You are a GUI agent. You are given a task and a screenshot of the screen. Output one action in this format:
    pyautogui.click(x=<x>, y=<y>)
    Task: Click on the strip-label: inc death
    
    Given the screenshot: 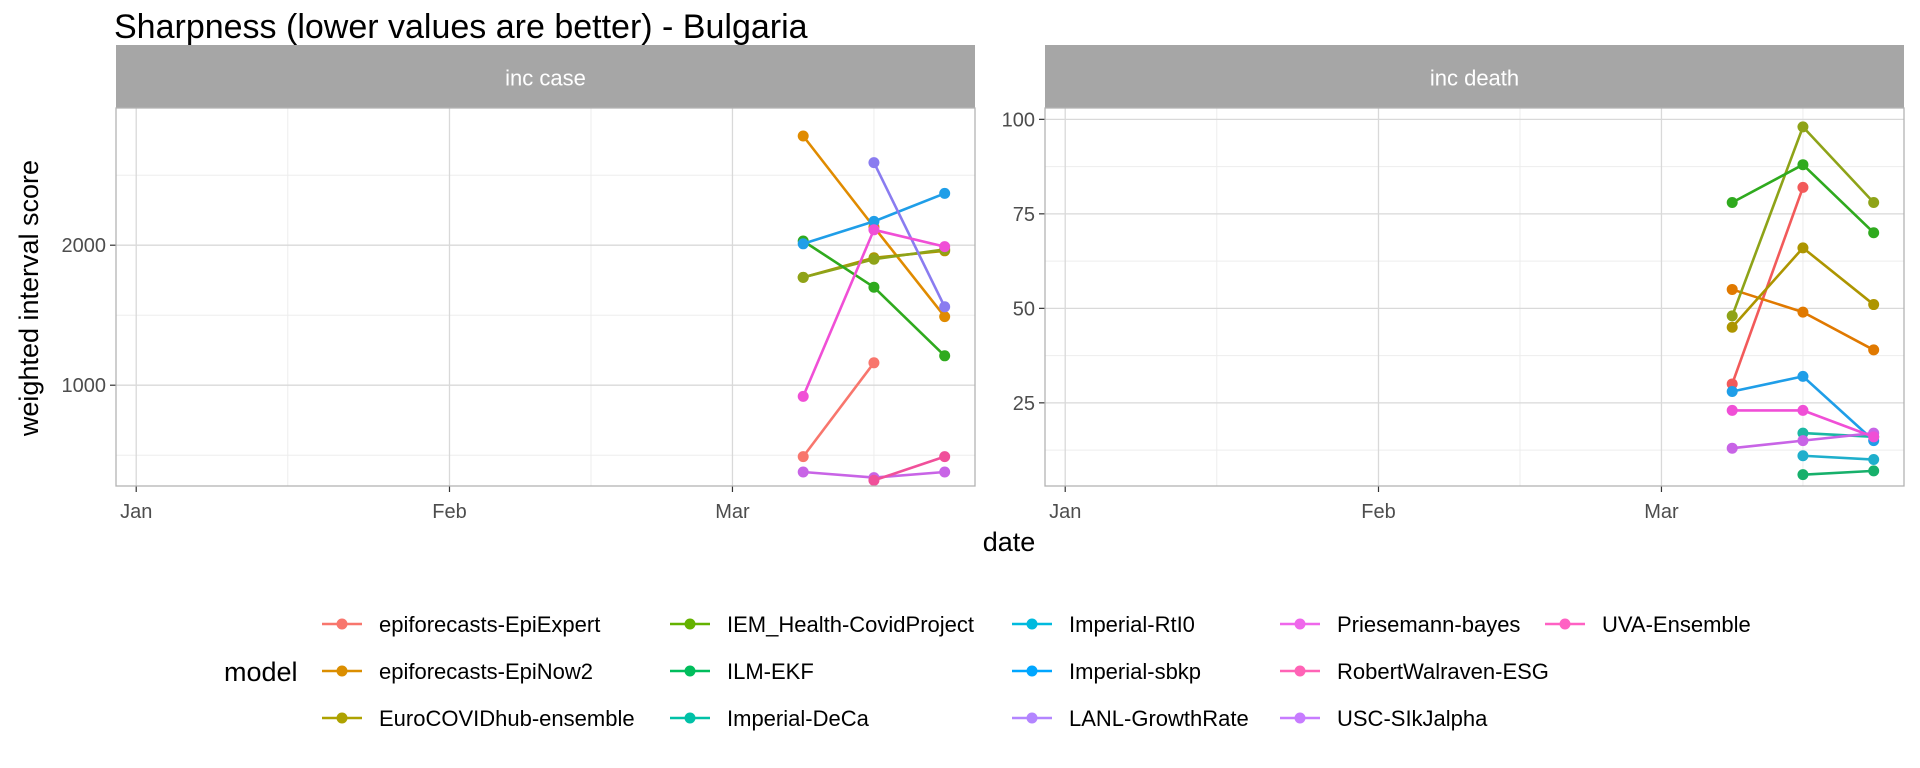 What is the action you would take?
    pyautogui.click(x=1474, y=78)
    